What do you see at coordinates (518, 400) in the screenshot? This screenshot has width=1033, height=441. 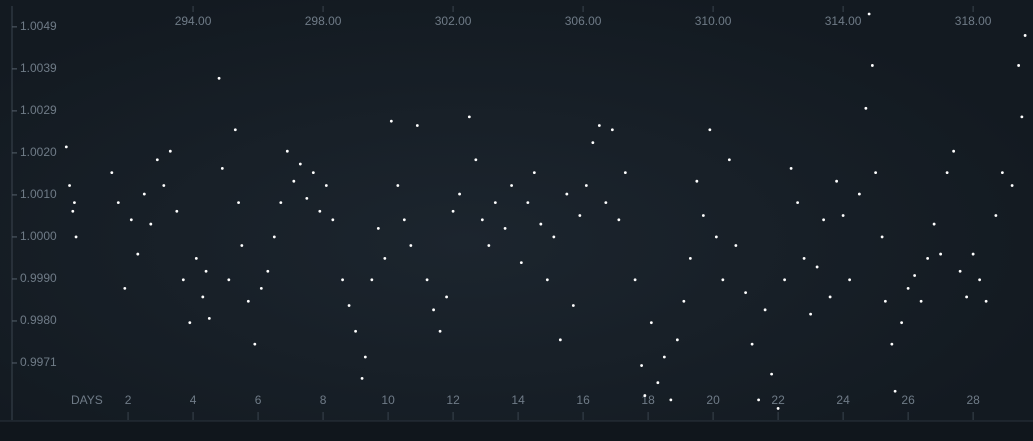 I see `x-tick-label: 14` at bounding box center [518, 400].